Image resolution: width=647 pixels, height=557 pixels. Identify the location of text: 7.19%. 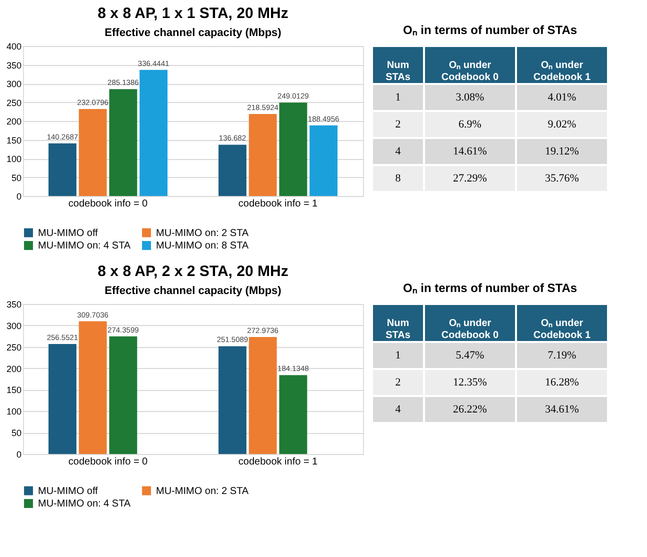
(562, 356).